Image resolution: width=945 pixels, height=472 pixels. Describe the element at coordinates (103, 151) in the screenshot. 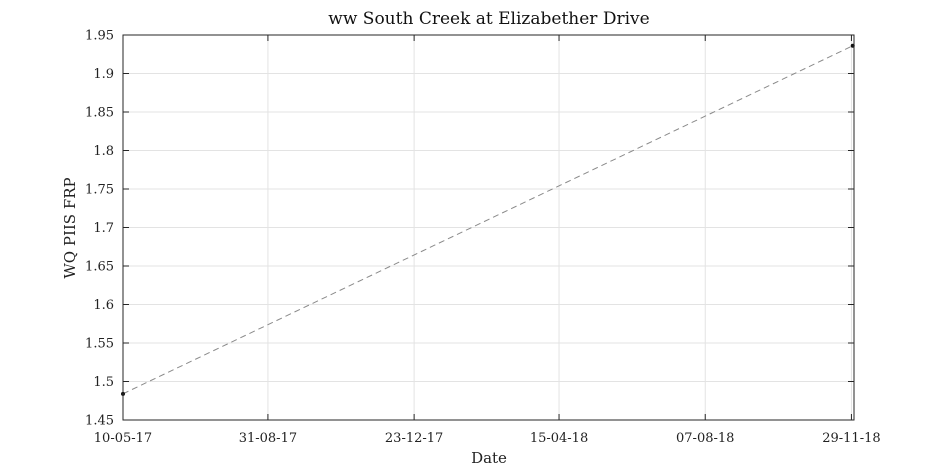

I see `y-tick-label: 1.8` at that location.